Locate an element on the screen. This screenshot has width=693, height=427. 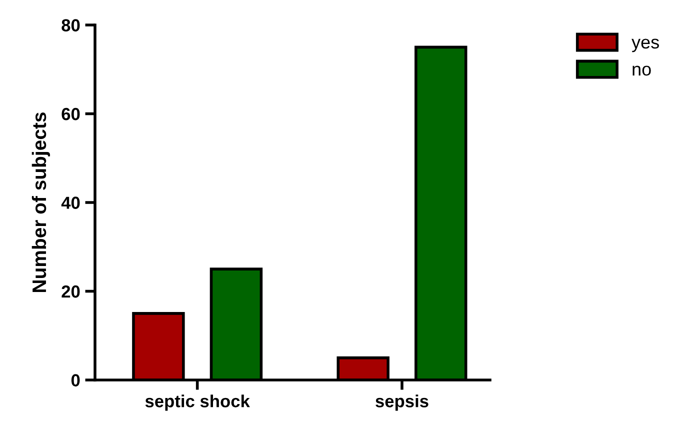
y-tick-label: 20 is located at coordinates (71, 291).